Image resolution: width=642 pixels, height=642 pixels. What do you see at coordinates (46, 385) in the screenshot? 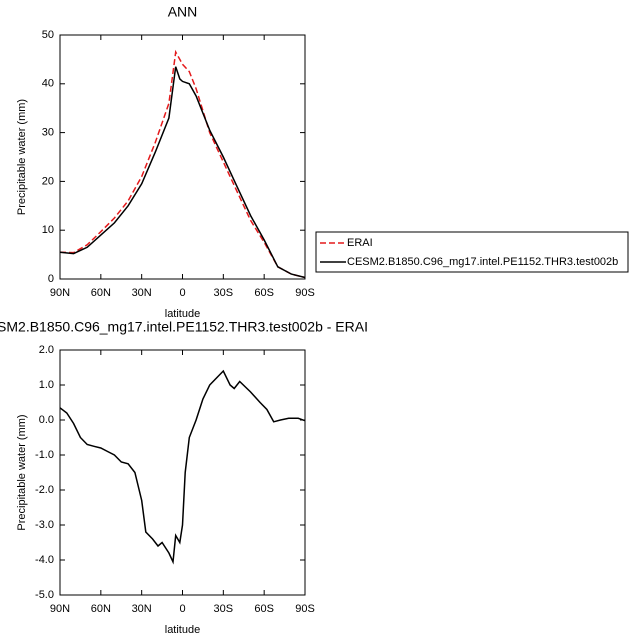
I see `y-tick-label: 1.0` at bounding box center [46, 385].